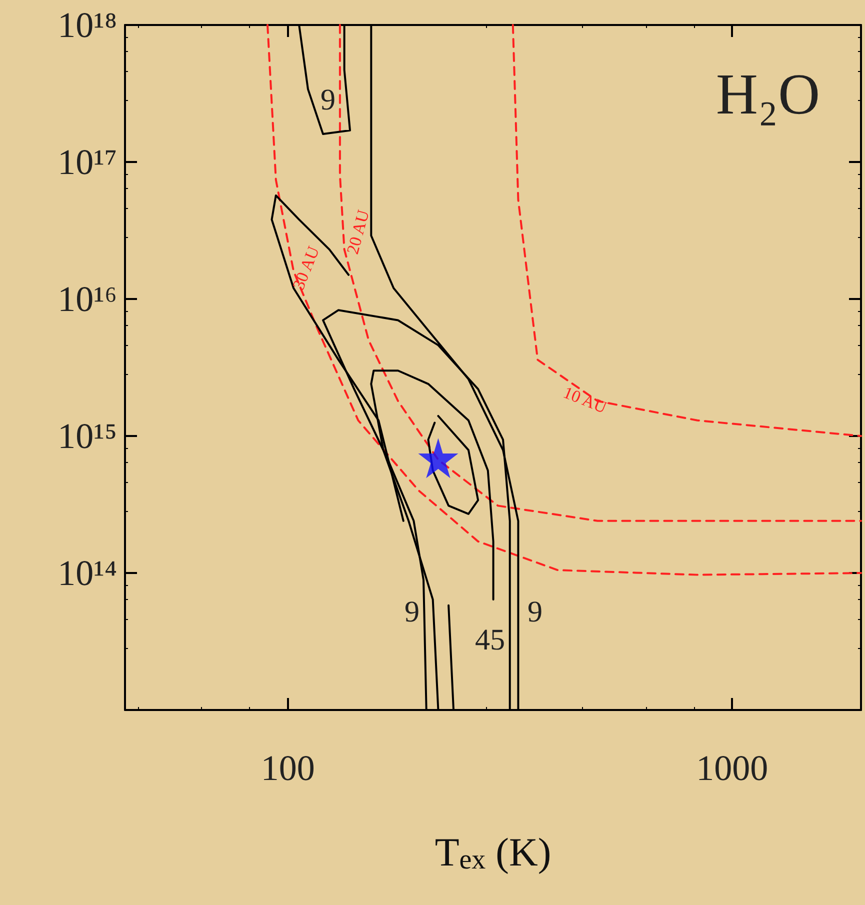 The height and width of the screenshot is (905, 865). I want to click on x-tick-label: 100, so click(287, 768).